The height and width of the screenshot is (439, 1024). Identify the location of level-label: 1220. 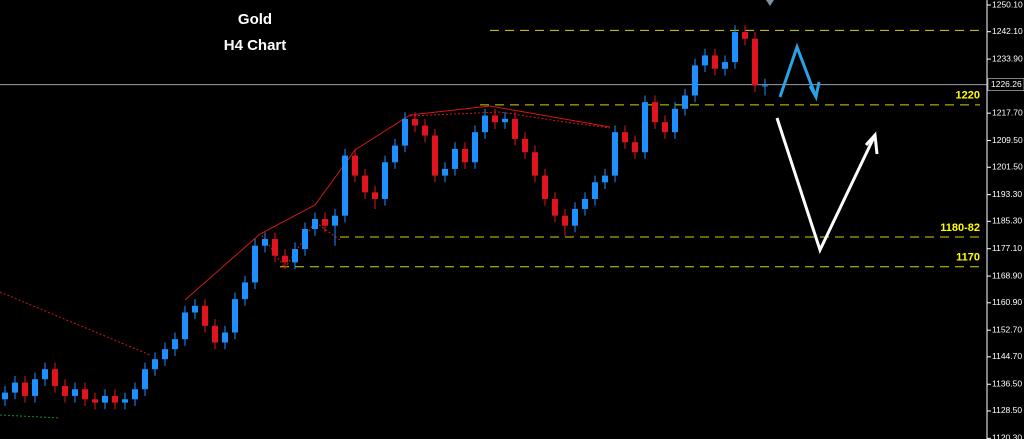
(968, 96).